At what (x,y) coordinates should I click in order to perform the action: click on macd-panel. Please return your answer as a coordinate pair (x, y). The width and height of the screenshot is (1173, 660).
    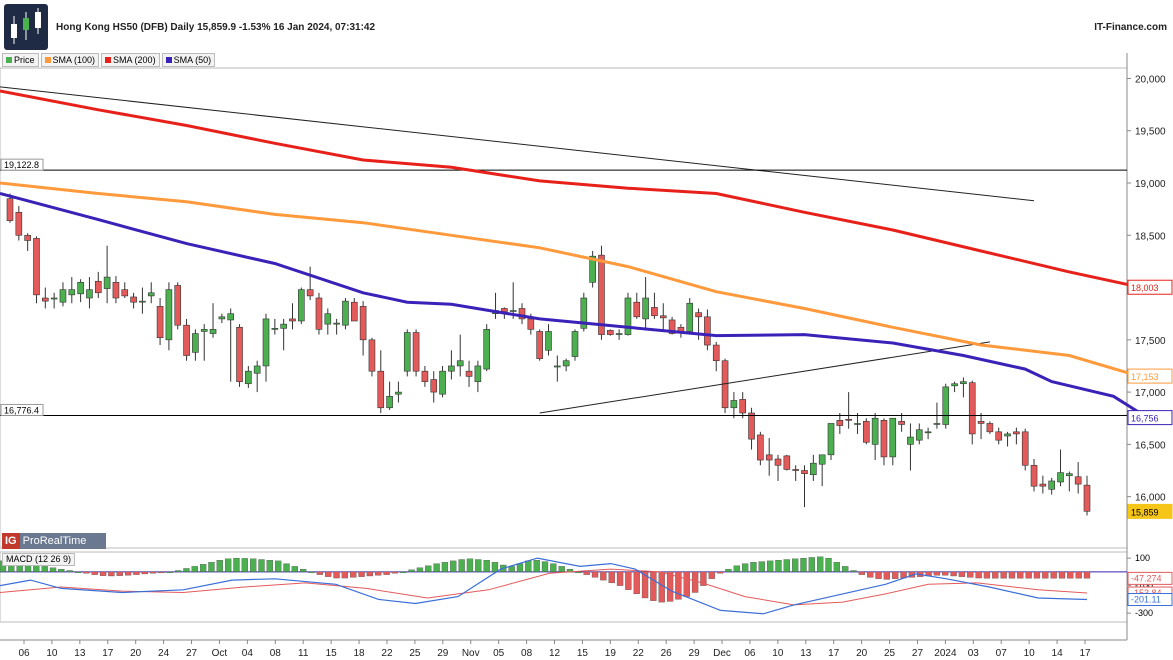
    Looking at the image, I should click on (564, 587).